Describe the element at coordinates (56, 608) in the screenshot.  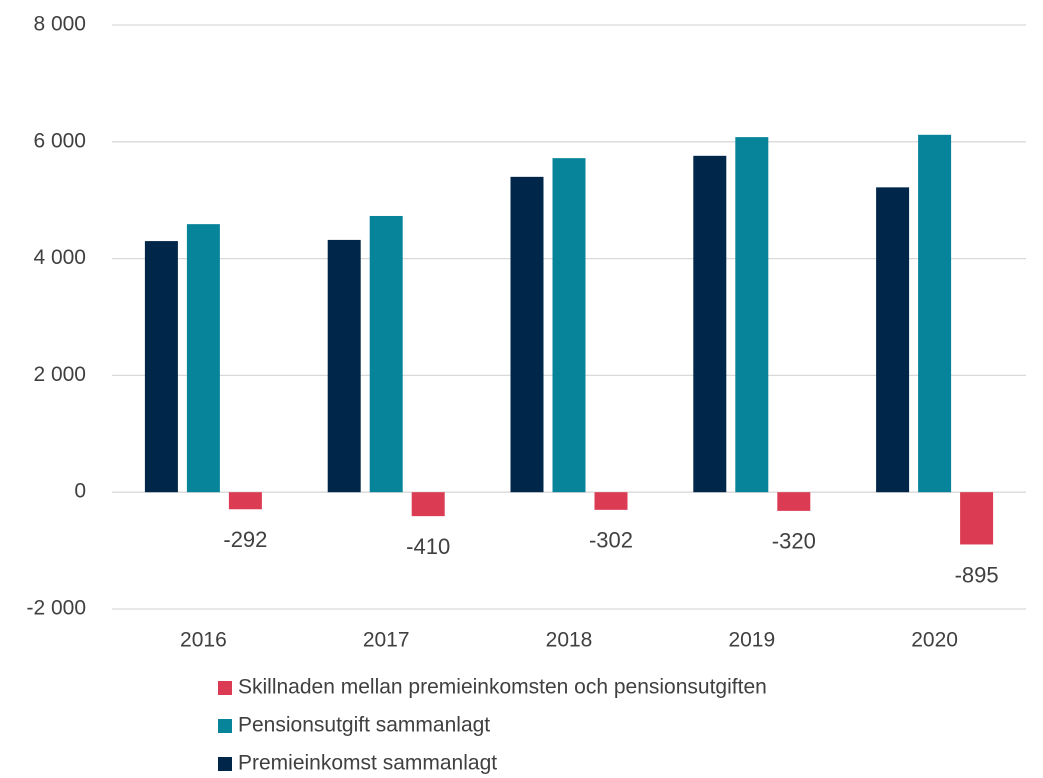
I see `y-tick-label: -2 000` at that location.